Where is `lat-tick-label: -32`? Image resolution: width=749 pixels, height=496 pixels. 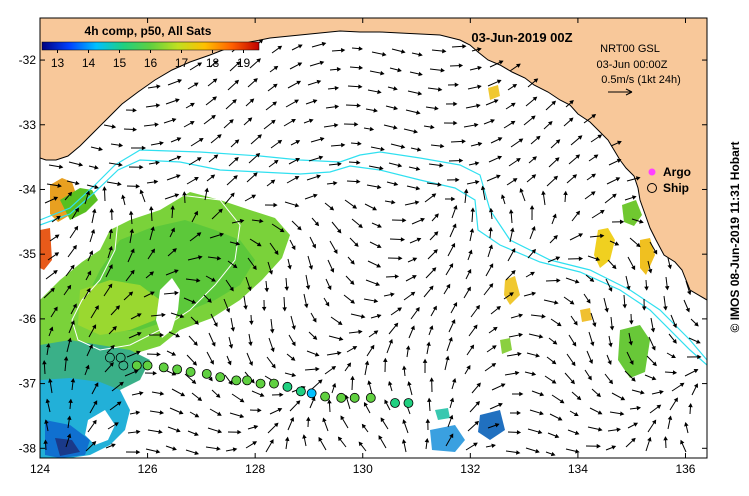 lat-tick-label: -32 is located at coordinates (28, 60).